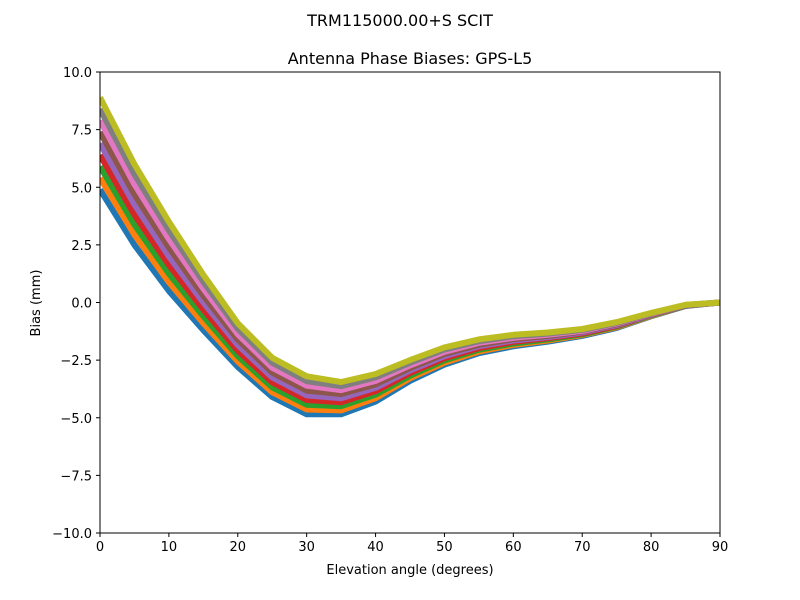  I want to click on y-tick-label: −10.0, so click(72, 534).